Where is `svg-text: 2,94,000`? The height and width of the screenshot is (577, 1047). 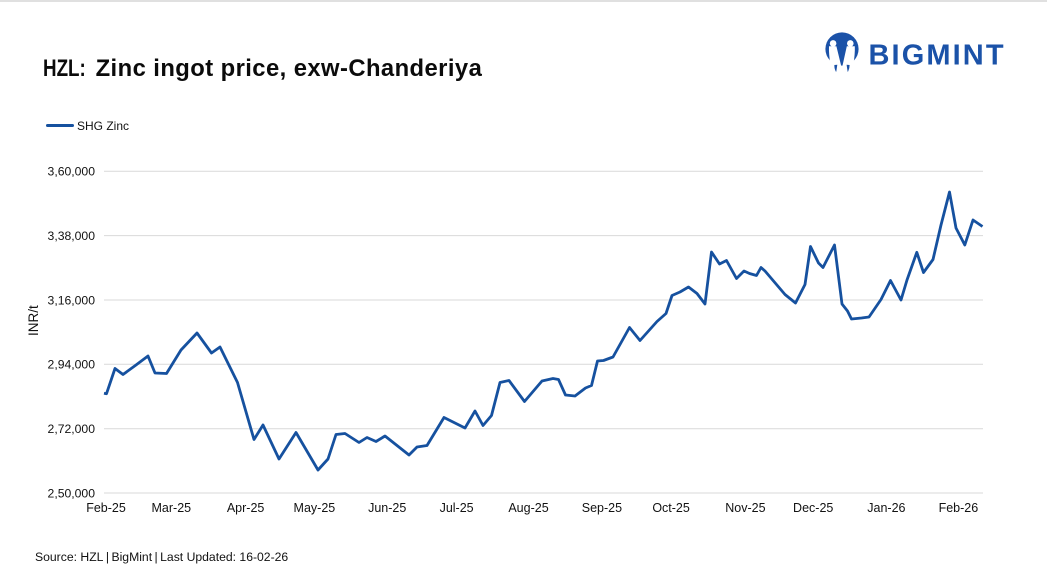 svg-text: 2,94,000 is located at coordinates (72, 365).